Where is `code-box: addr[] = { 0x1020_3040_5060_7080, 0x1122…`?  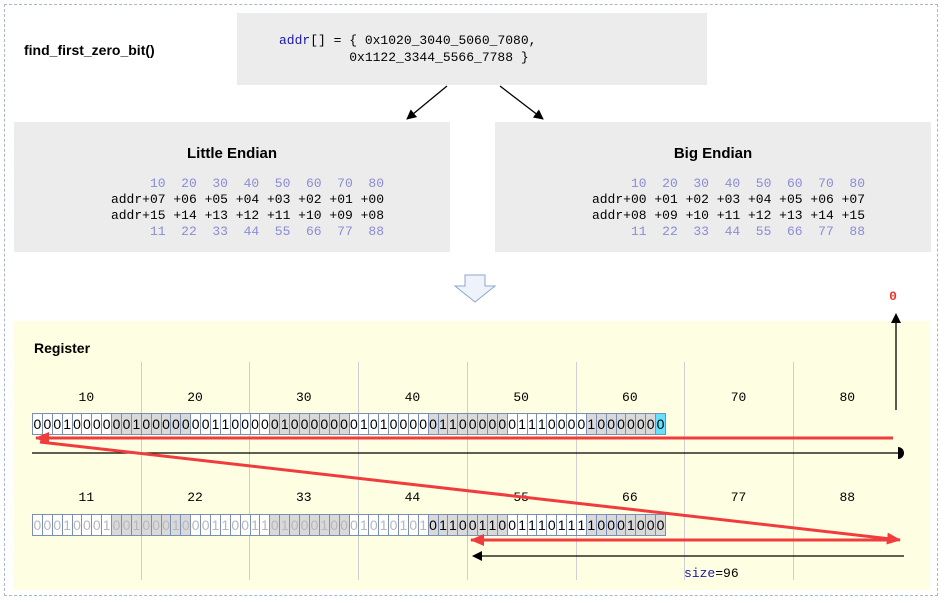 code-box: addr[] = { 0x1020_3040_5060_7080, 0x1122… is located at coordinates (472, 49).